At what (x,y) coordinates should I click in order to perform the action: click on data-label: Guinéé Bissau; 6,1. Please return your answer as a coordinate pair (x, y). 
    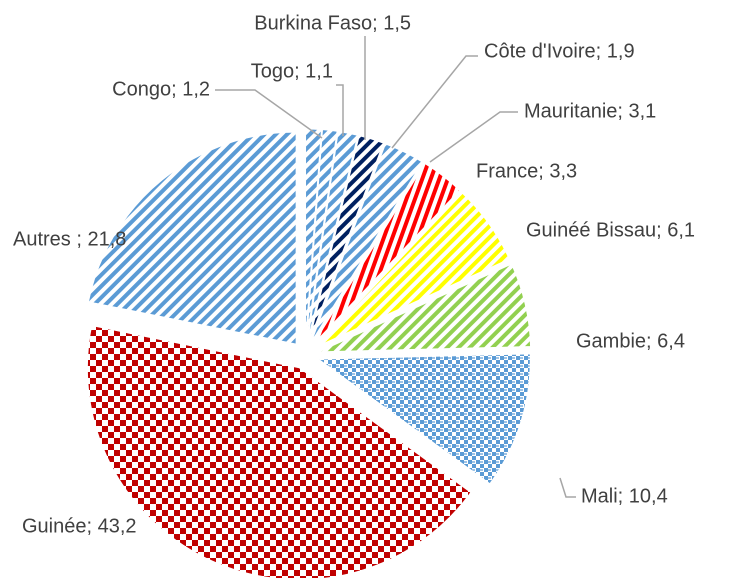
    Looking at the image, I should click on (610, 230).